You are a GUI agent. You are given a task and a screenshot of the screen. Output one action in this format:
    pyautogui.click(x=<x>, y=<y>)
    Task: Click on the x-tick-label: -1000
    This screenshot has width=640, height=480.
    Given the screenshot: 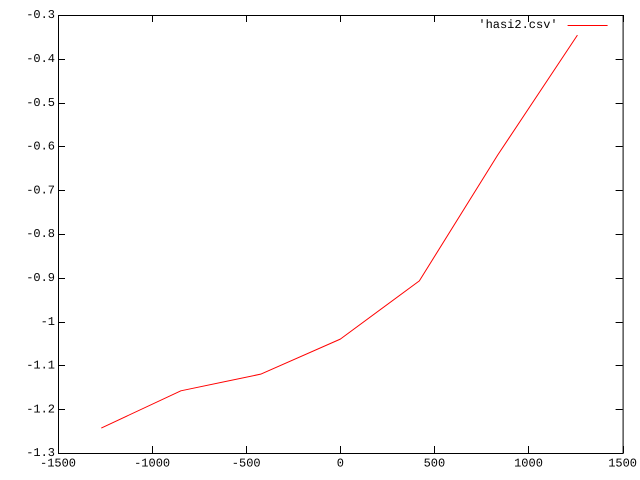 What is the action you would take?
    pyautogui.click(x=152, y=463)
    